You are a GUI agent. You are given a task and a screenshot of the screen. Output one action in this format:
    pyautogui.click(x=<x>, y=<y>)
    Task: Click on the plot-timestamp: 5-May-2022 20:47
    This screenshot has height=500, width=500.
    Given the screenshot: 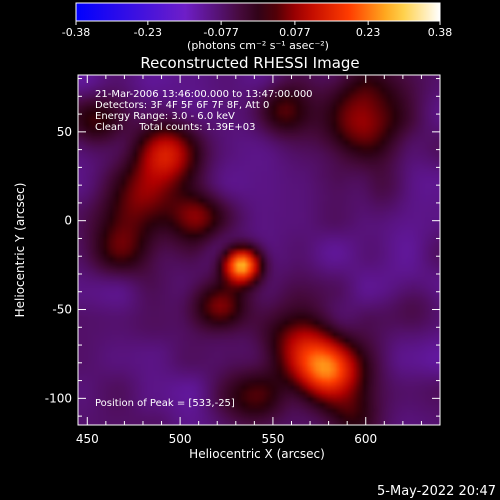 What is the action you would take?
    pyautogui.click(x=436, y=491)
    